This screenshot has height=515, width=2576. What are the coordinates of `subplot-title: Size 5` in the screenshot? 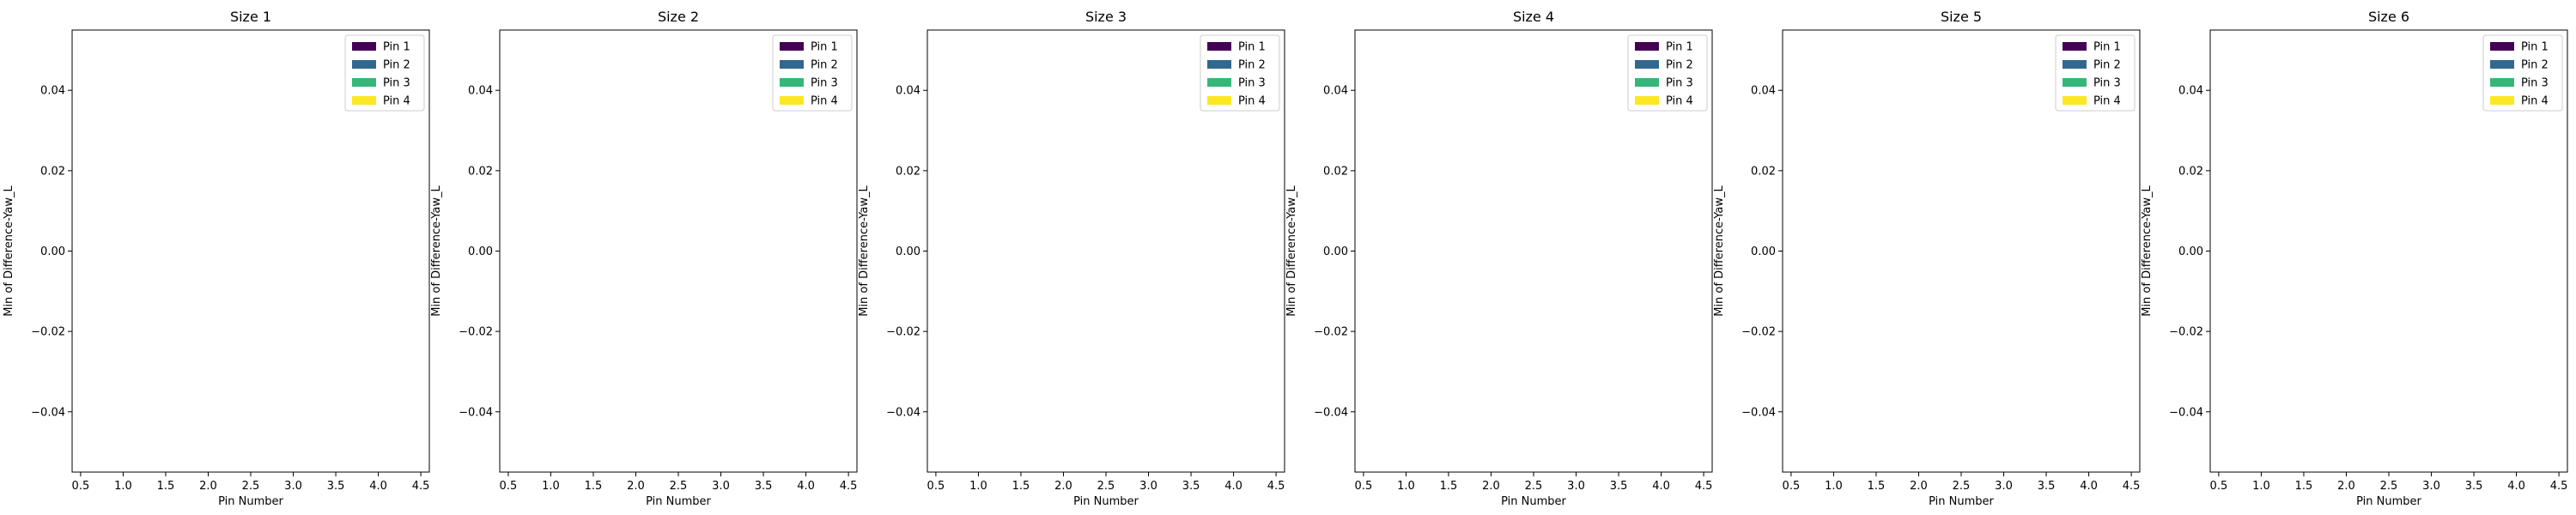 It's located at (1961, 17).